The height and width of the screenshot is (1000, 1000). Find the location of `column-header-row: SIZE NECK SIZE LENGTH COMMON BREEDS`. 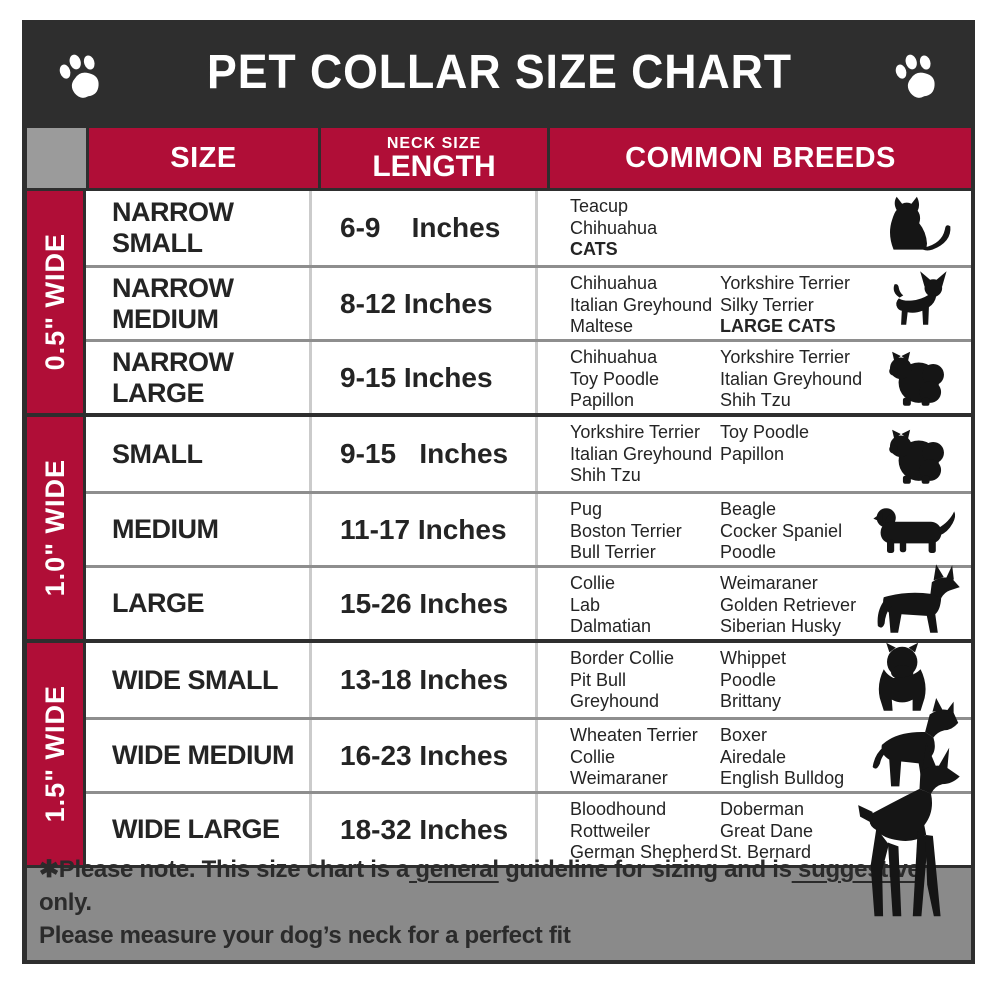

column-header-row: SIZE NECK SIZE LENGTH COMMON BREEDS is located at coordinates (499, 158).